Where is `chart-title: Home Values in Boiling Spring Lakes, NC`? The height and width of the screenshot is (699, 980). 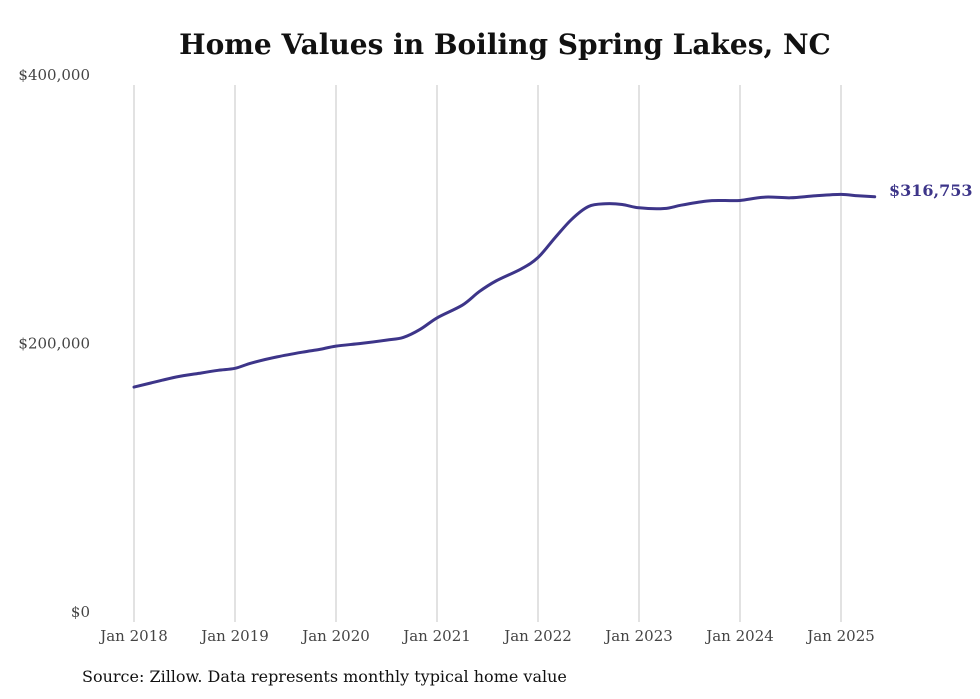 chart-title: Home Values in Boiling Spring Lakes, NC is located at coordinates (505, 44).